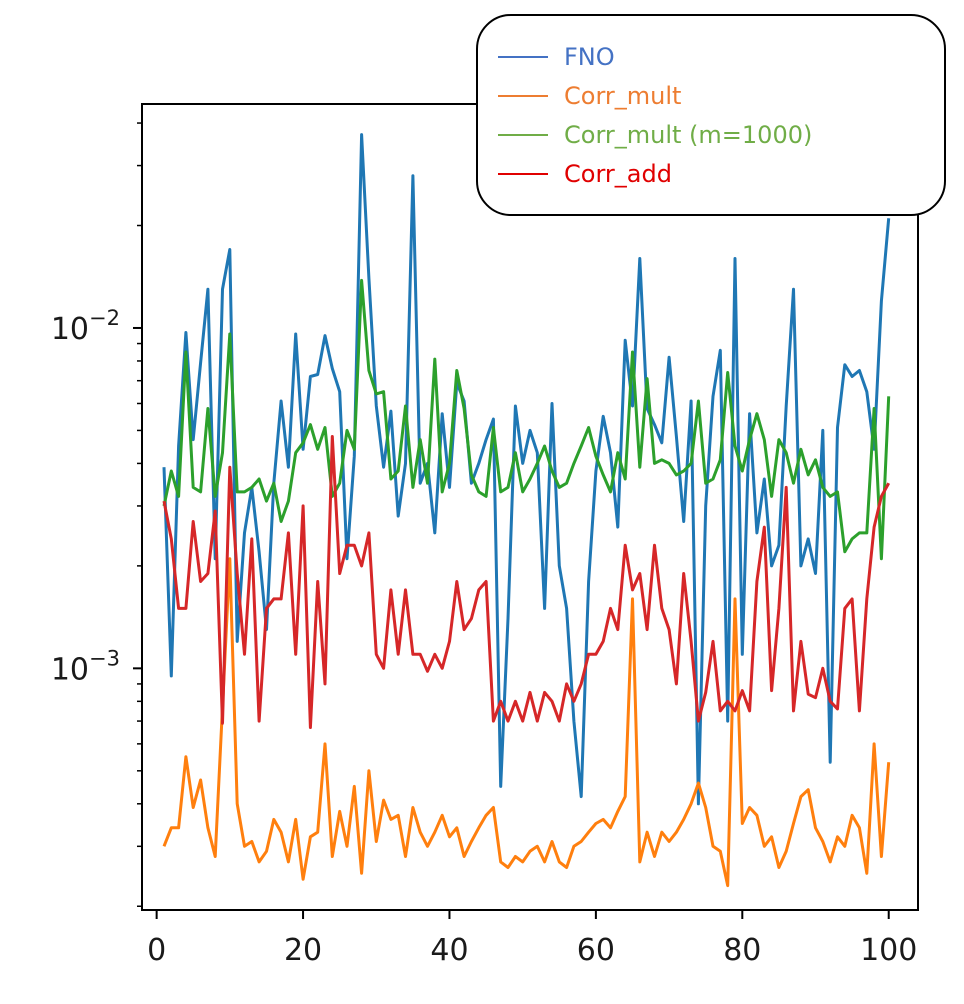 The height and width of the screenshot is (1004, 964). I want to click on legend-label-corr-add: Corr_add, so click(618, 174).